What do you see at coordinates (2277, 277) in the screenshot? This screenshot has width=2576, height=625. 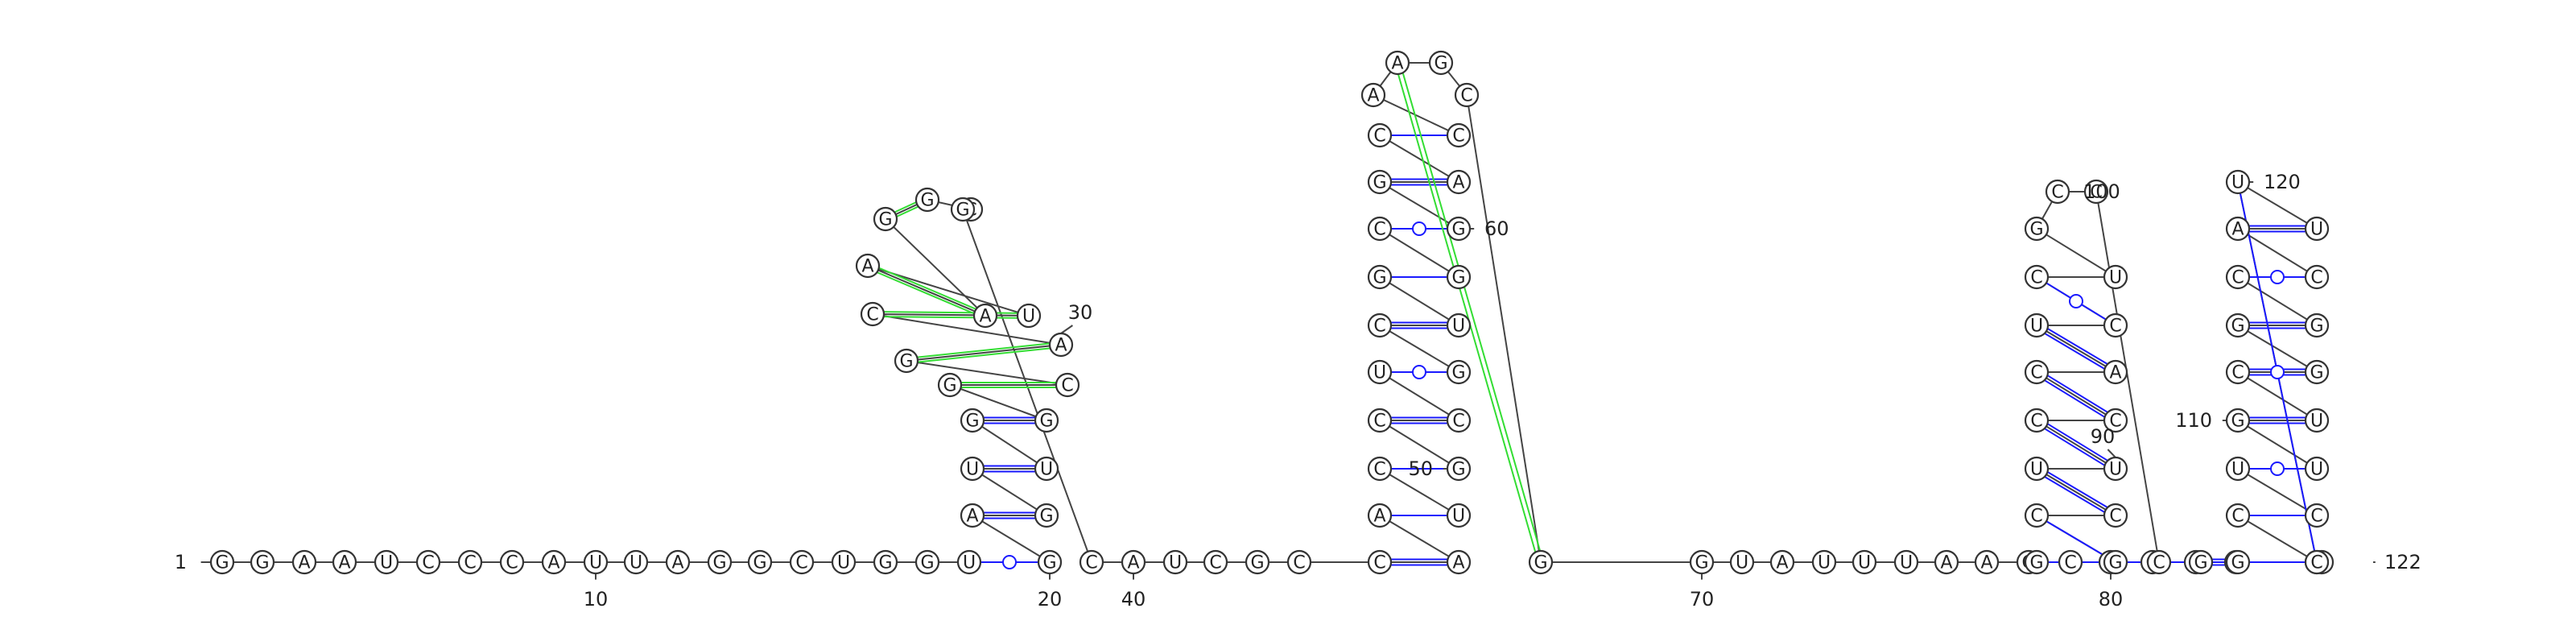 I see `wobble-pair-marker` at bounding box center [2277, 277].